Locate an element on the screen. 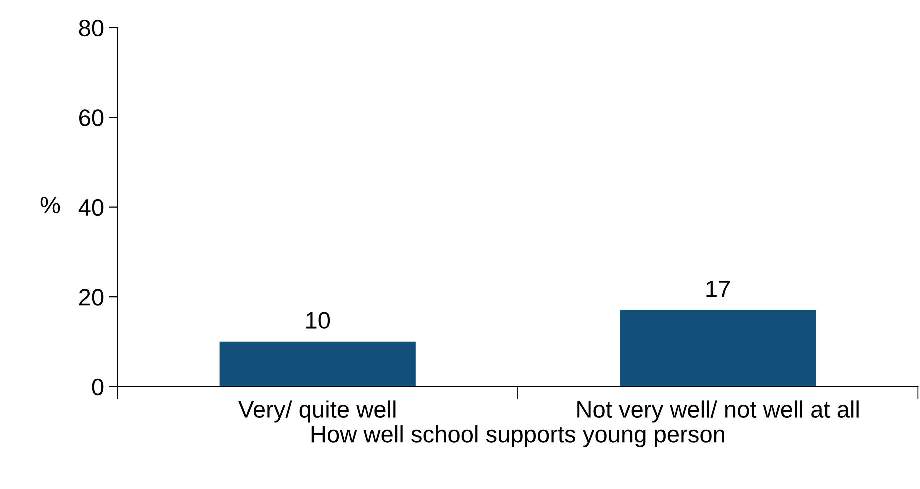 The image size is (920, 489). data-label: 10 is located at coordinates (318, 320).